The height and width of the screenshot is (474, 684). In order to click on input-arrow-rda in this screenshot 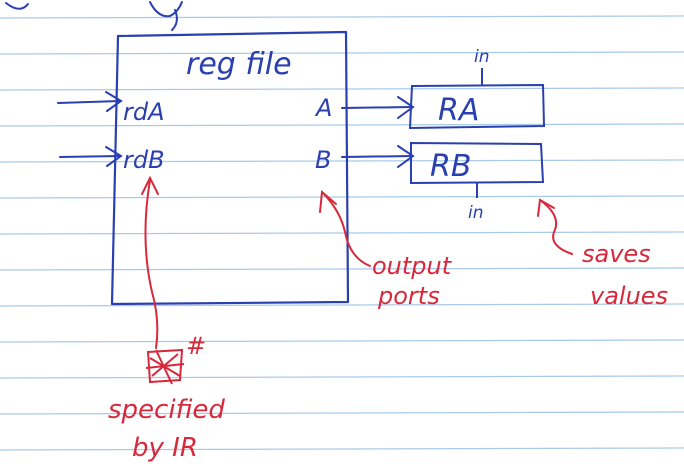, I will do `click(90, 101)`.